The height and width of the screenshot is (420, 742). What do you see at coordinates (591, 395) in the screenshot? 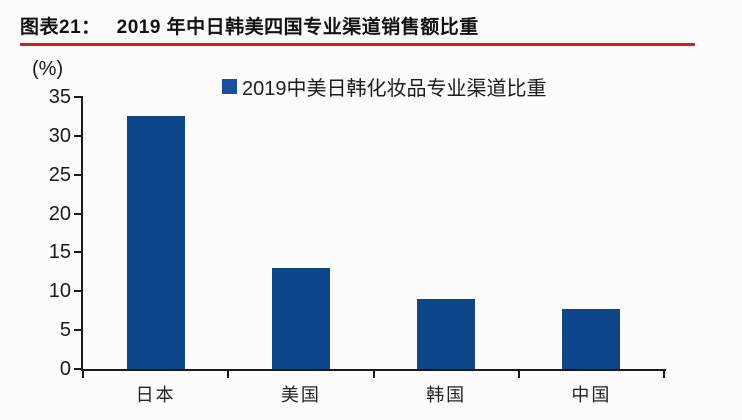
I see `x-axis-label: 中国` at bounding box center [591, 395].